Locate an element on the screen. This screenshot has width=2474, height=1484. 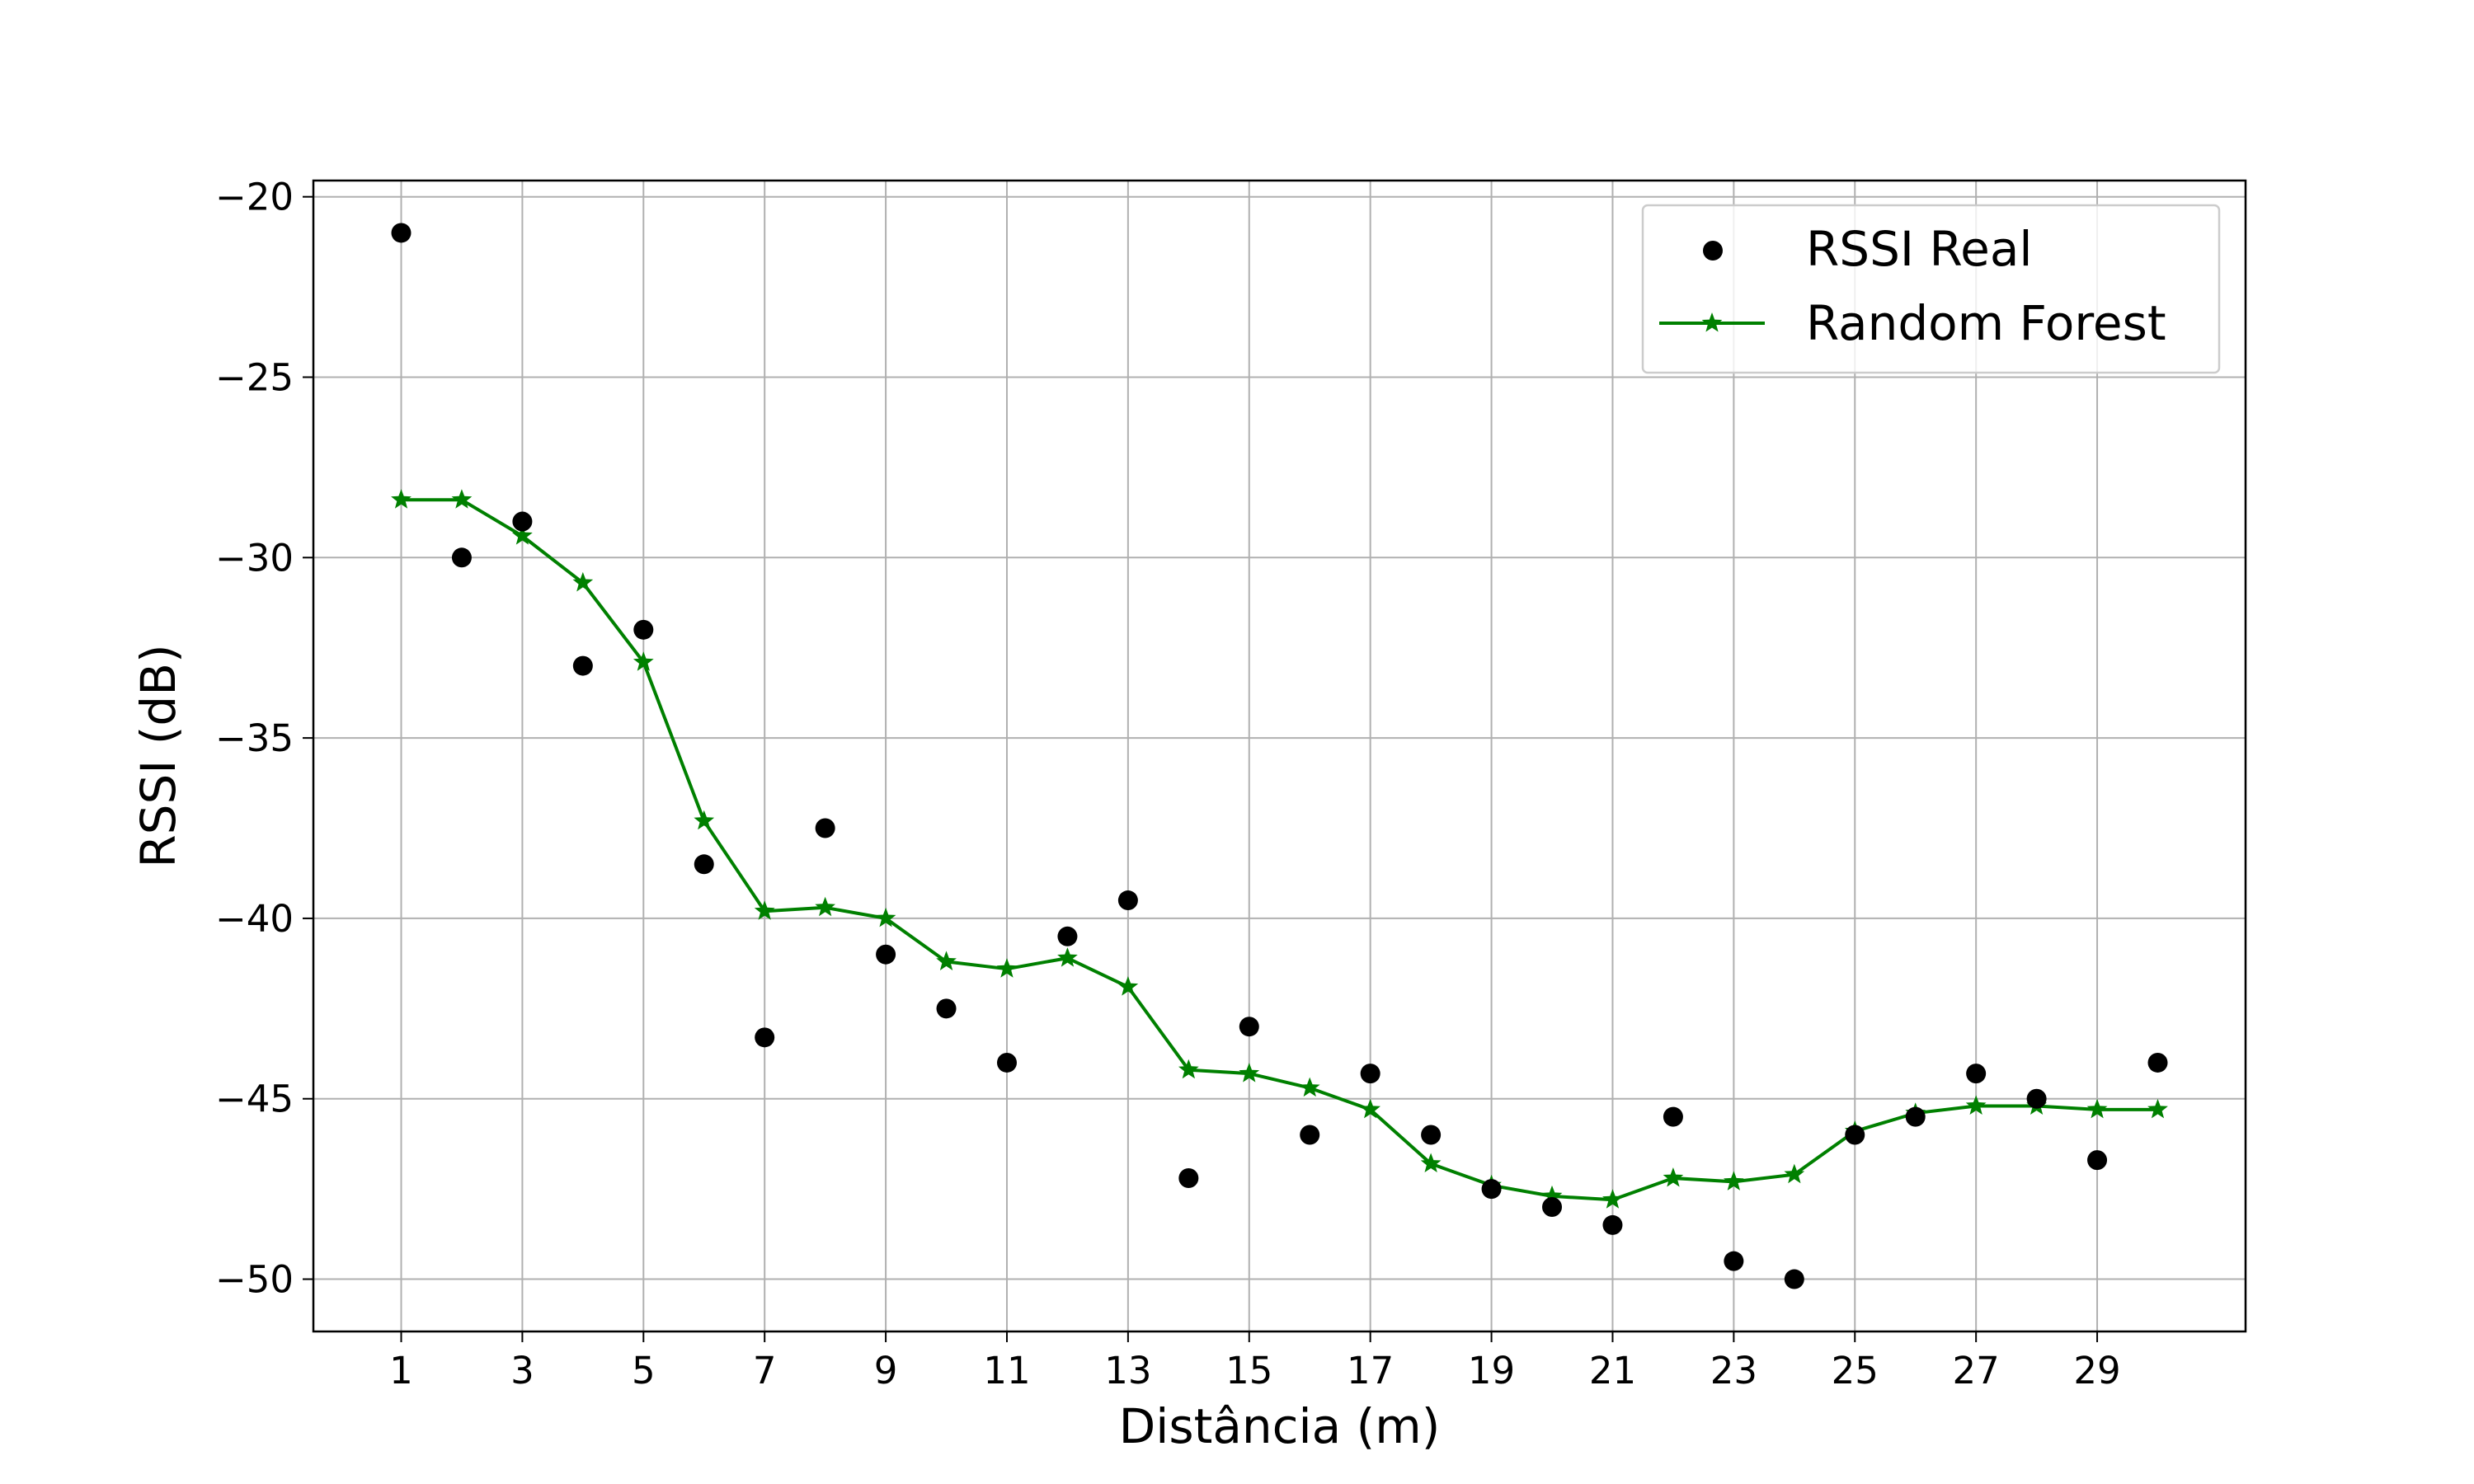
x-tick-label: 5 is located at coordinates (644, 1370).